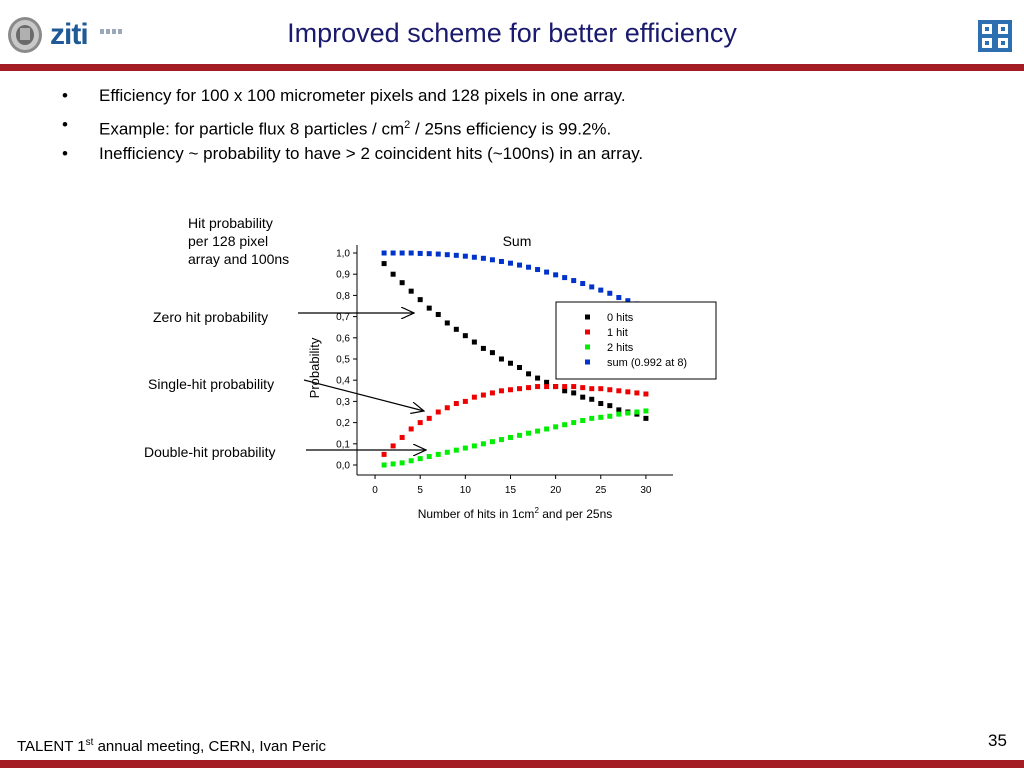 The image size is (1024, 768). Describe the element at coordinates (86, 36) in the screenshot. I see `ziti-logo: ziti` at that location.